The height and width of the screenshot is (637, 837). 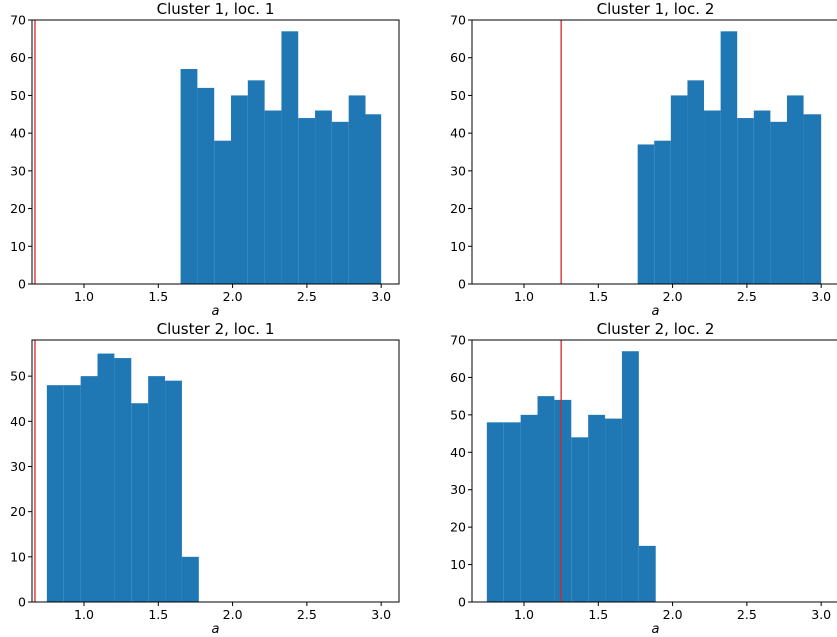 I want to click on subplot-title: Cluster 2, loc. 1, so click(x=216, y=329).